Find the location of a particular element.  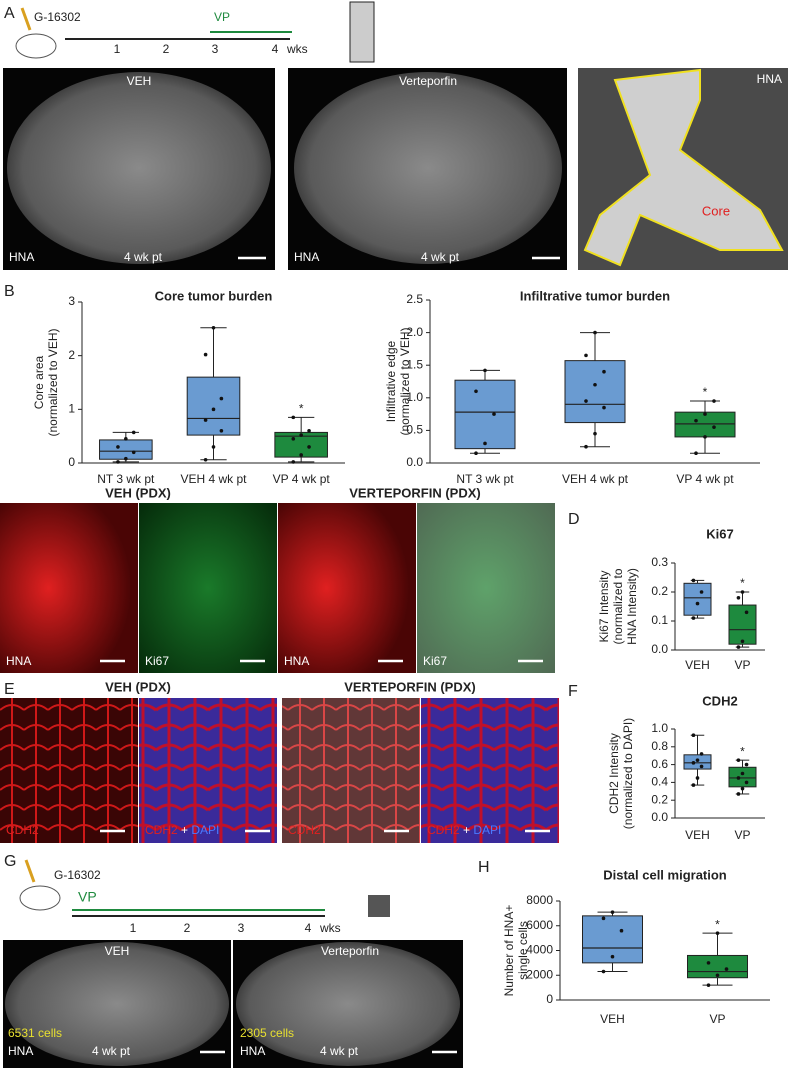

image-title: Verteporfin is located at coordinates (428, 81).